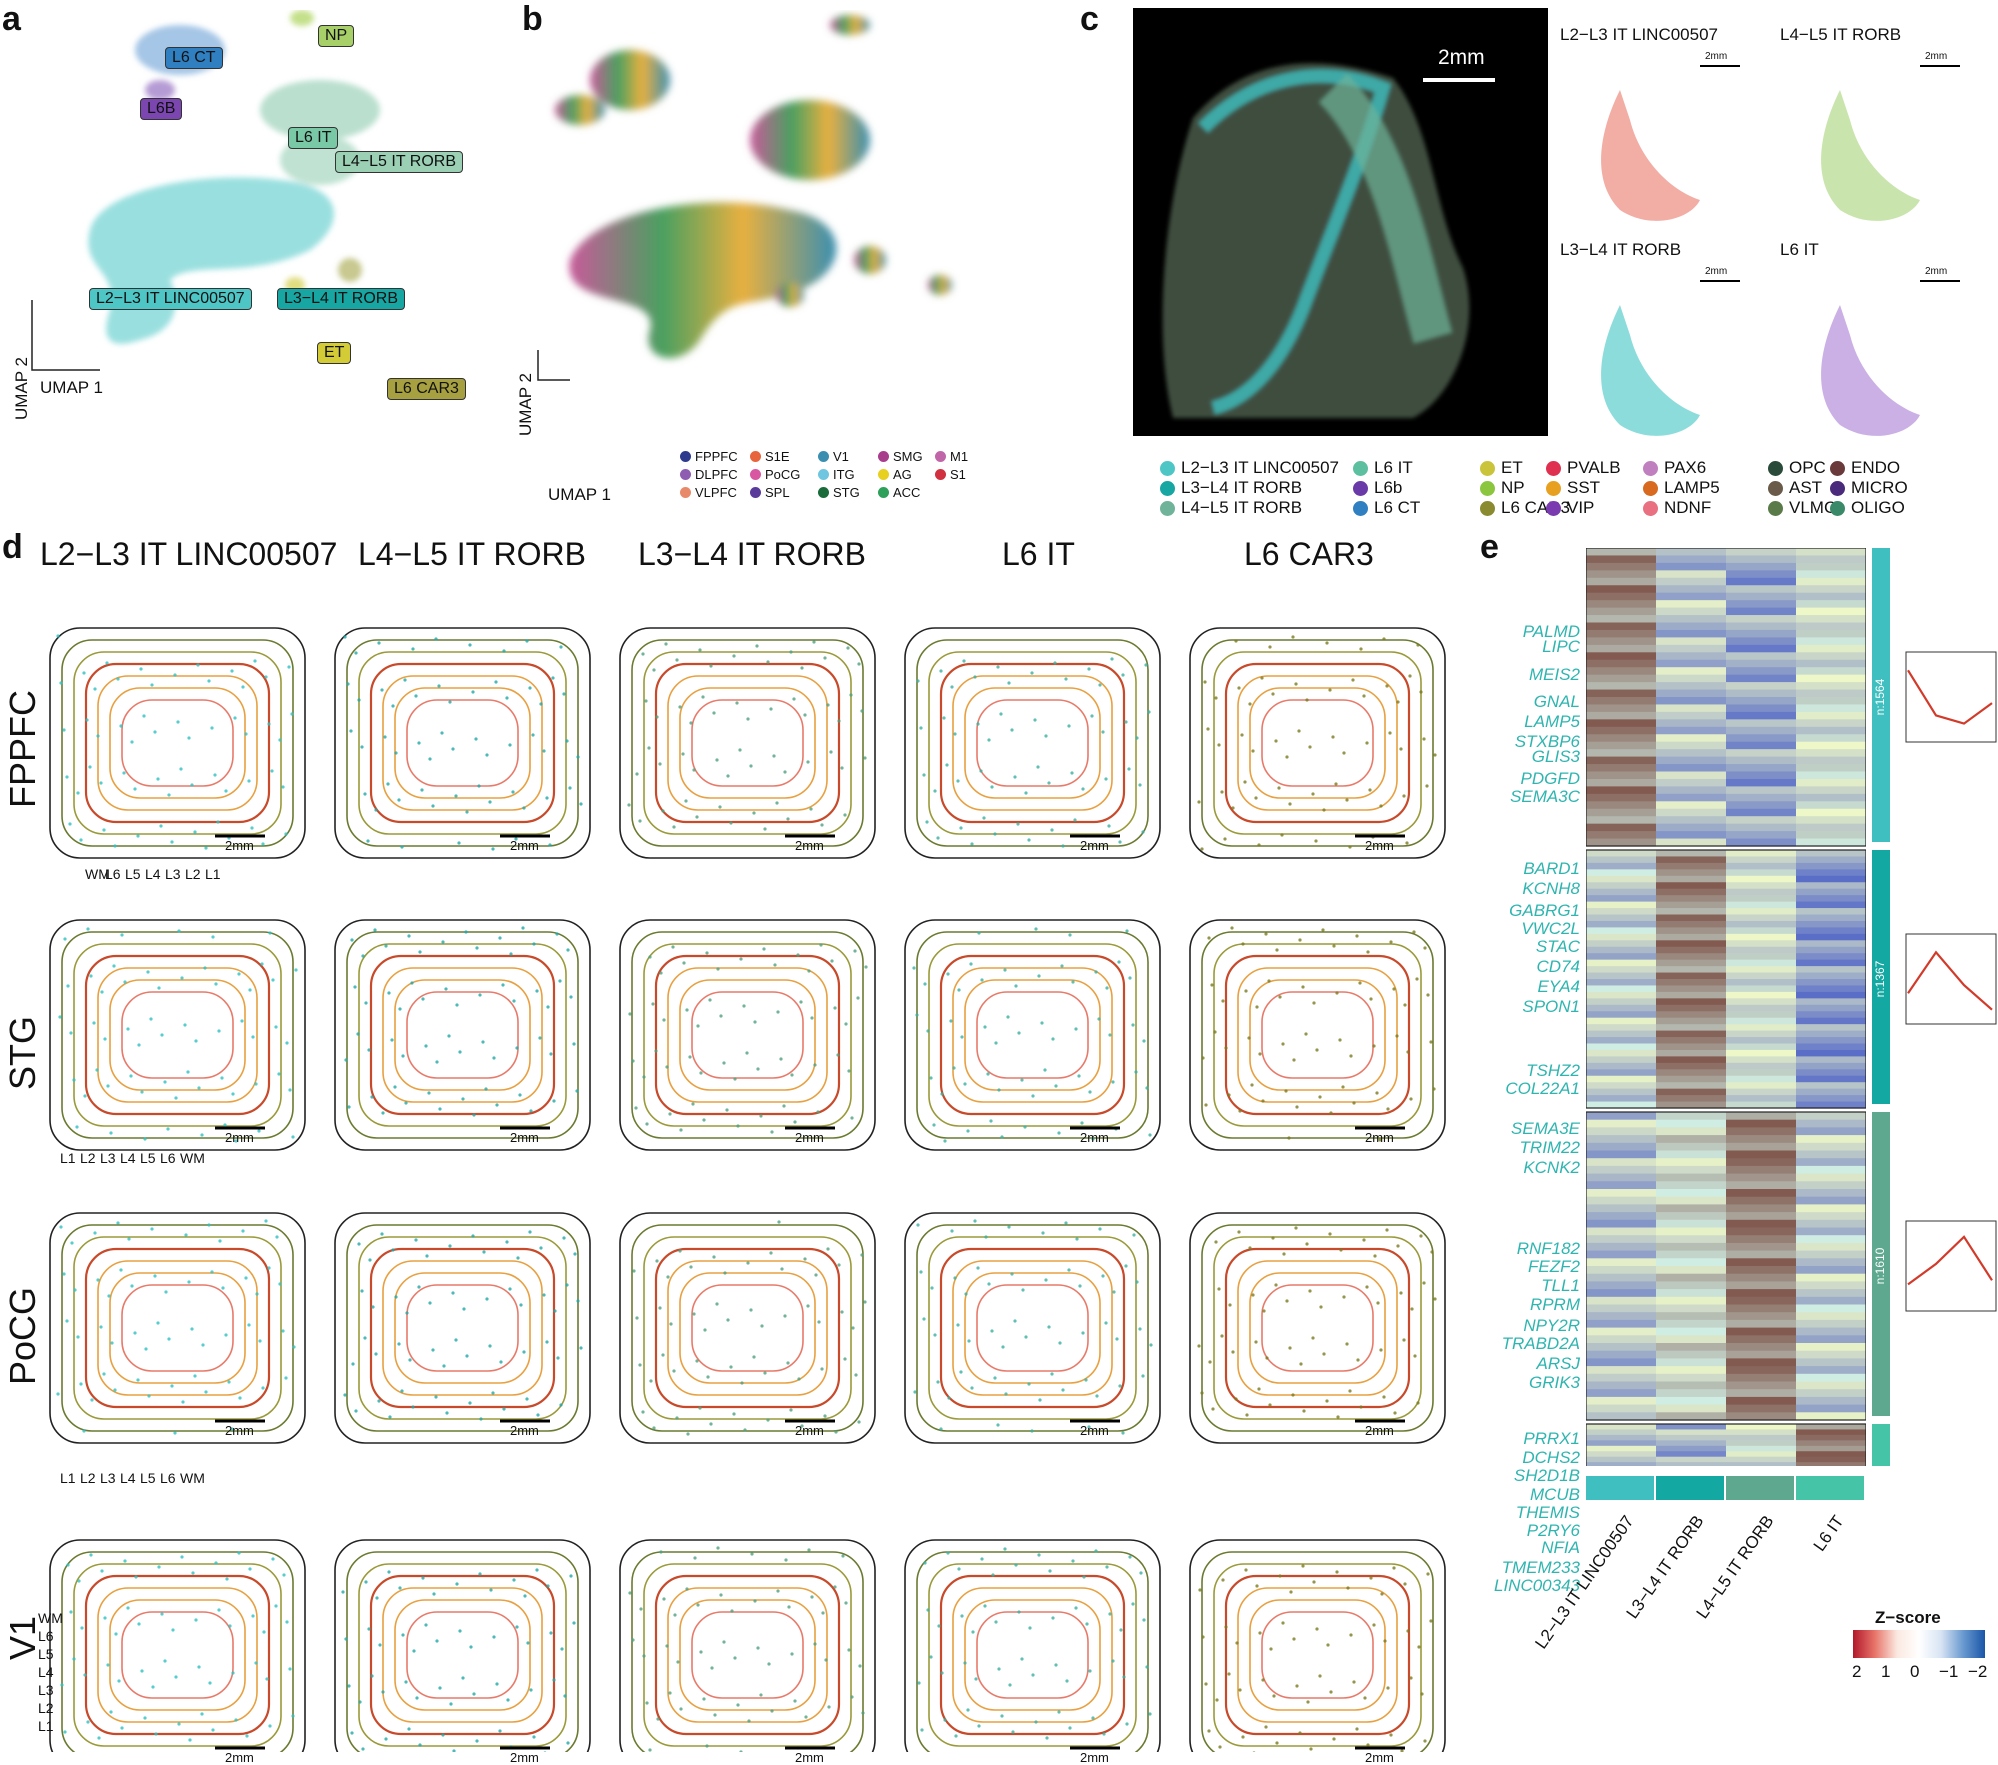 This screenshot has width=1998, height=1765. Describe the element at coordinates (1551, 1167) in the screenshot. I see `gene-label: KCNK2` at that location.